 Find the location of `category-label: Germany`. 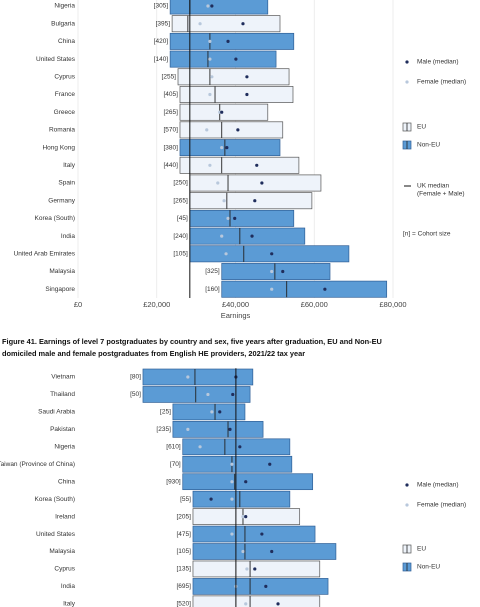

category-label: Germany is located at coordinates (61, 200).